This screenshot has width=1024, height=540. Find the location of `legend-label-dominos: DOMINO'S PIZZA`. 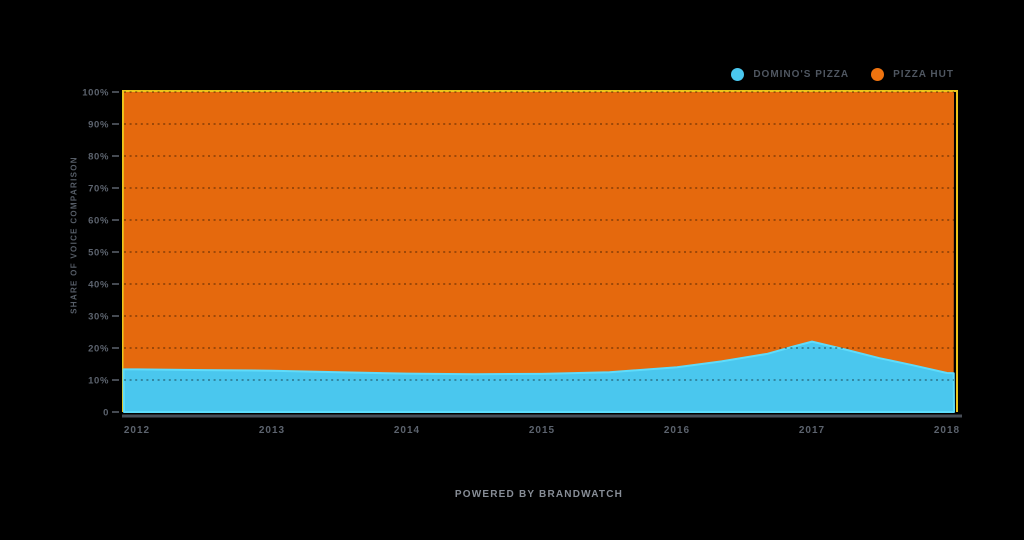

legend-label-dominos: DOMINO'S PIZZA is located at coordinates (801, 74).